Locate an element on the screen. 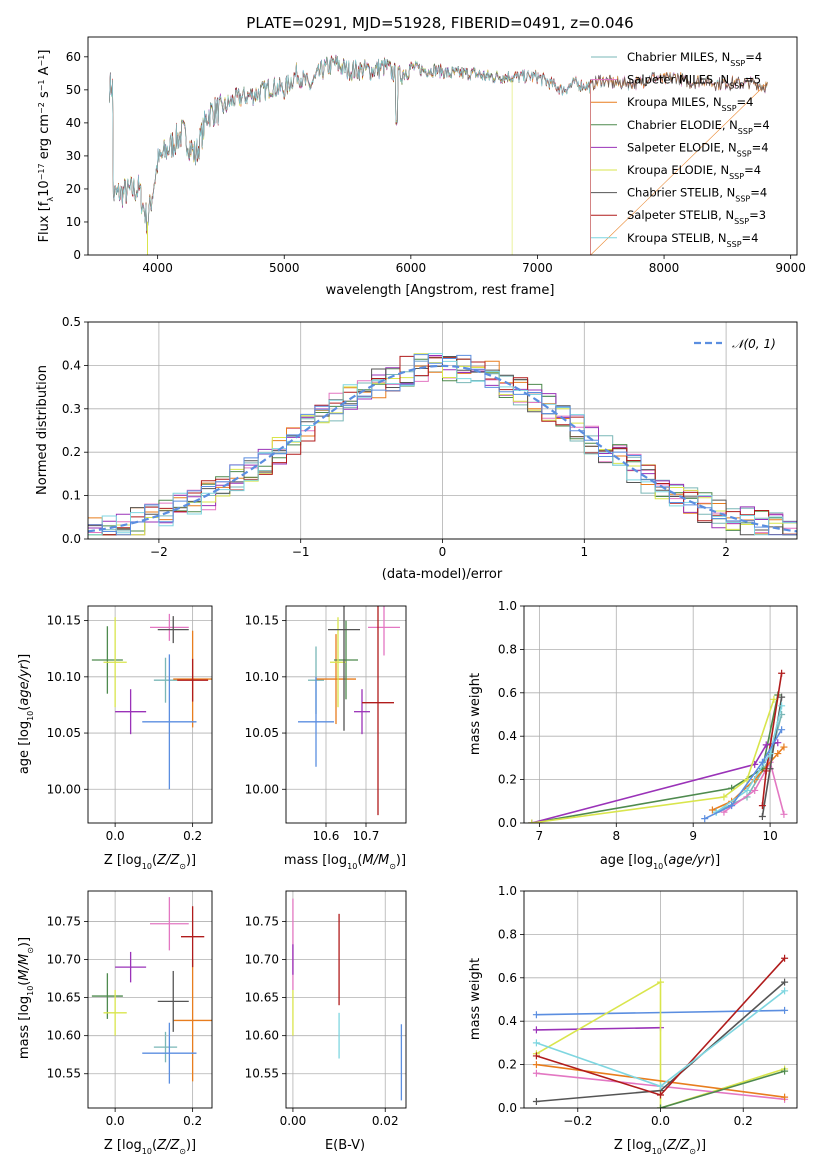 The height and width of the screenshot is (1170, 819). spectrum-ticklabel-x: 4000 is located at coordinates (157, 268).